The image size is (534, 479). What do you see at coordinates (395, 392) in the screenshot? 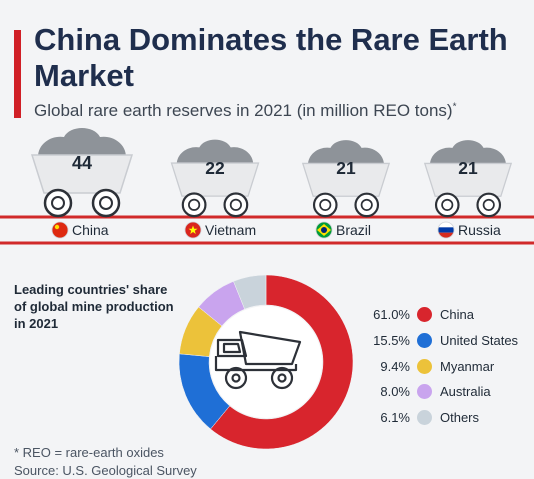
I see `legend-percent: 8.0%` at bounding box center [395, 392].